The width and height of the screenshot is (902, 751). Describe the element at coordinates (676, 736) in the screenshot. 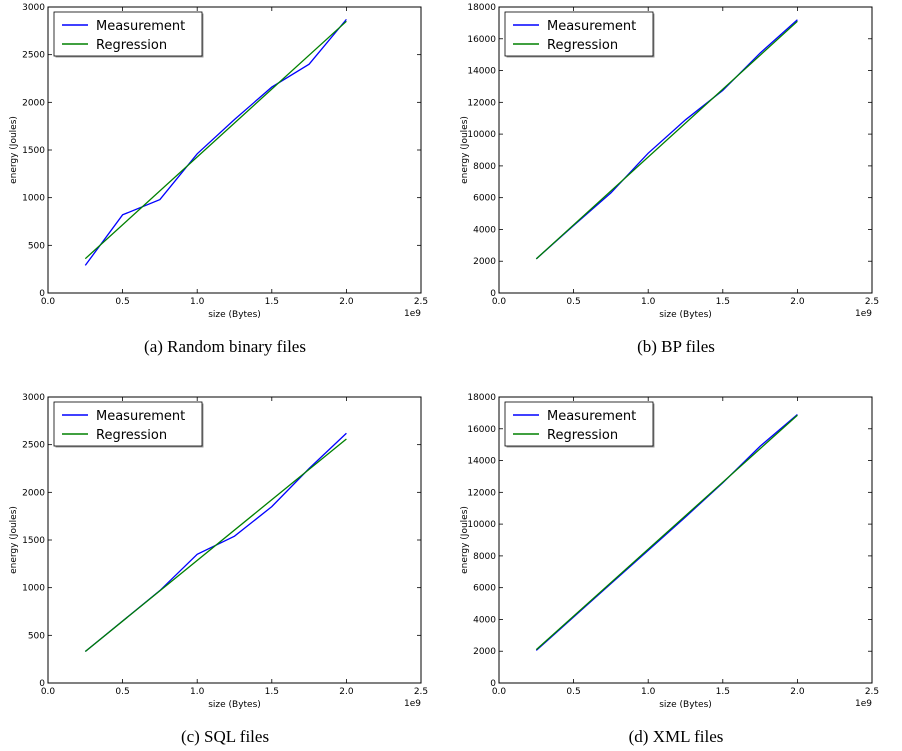

I see `caption-d: (d) XML files` at that location.